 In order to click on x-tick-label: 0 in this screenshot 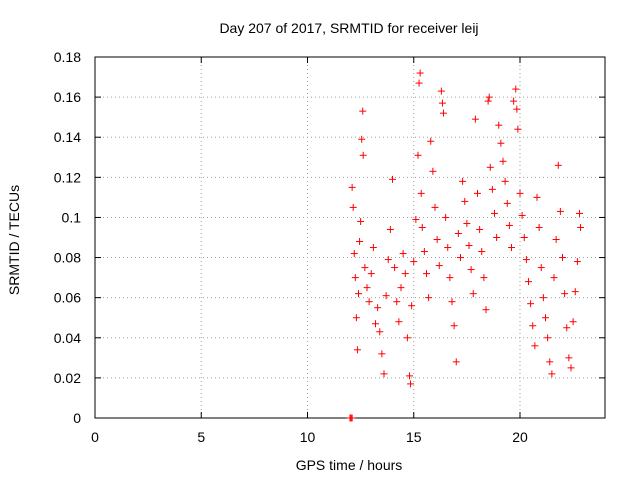, I will do `click(95, 437)`.